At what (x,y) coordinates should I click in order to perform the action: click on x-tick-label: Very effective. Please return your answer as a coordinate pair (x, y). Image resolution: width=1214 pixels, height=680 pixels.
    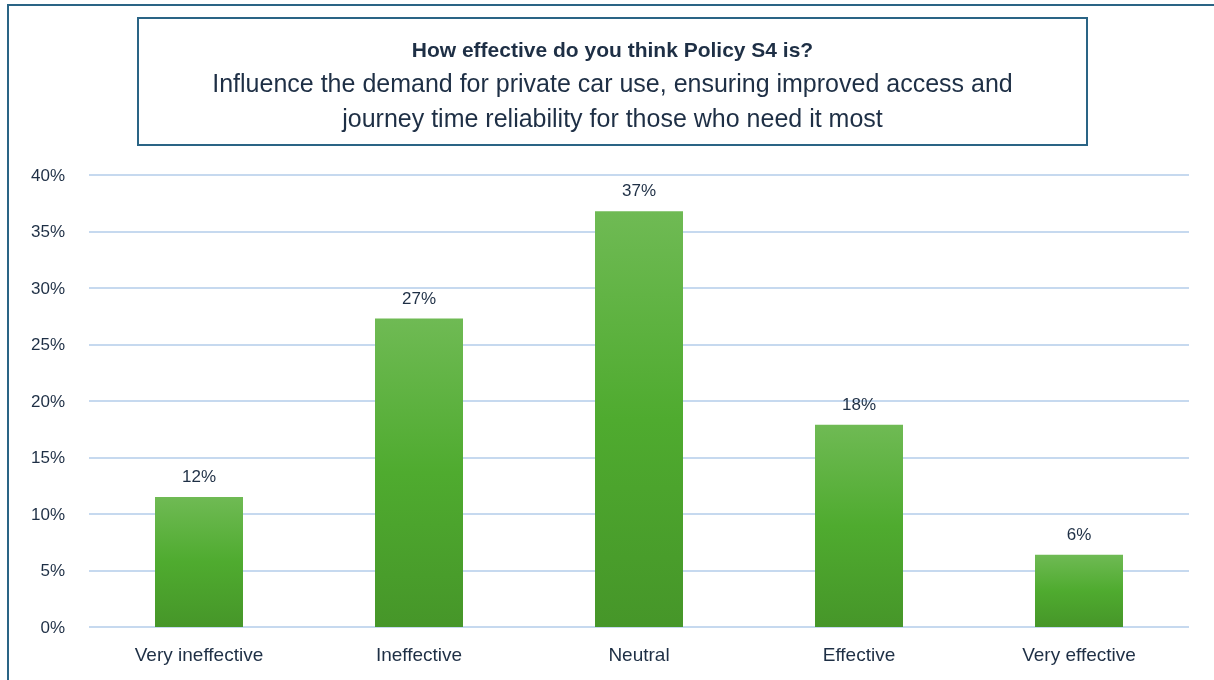
    Looking at the image, I should click on (1079, 654).